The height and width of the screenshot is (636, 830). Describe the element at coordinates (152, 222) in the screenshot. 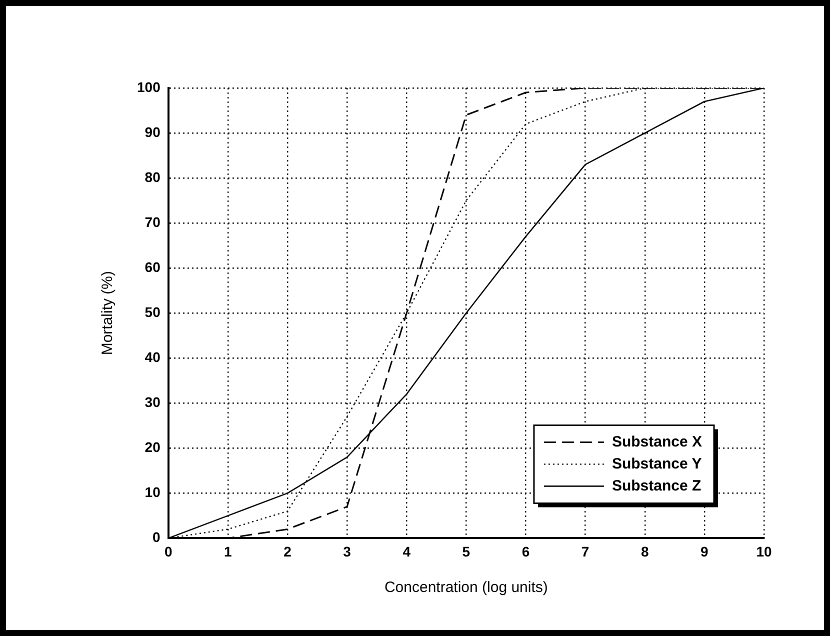

I see `y-tick-label: 70` at that location.